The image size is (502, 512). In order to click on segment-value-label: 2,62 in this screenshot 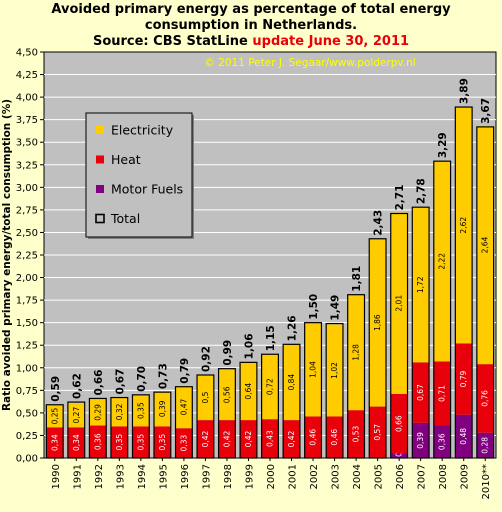, I will do `click(463, 225)`.